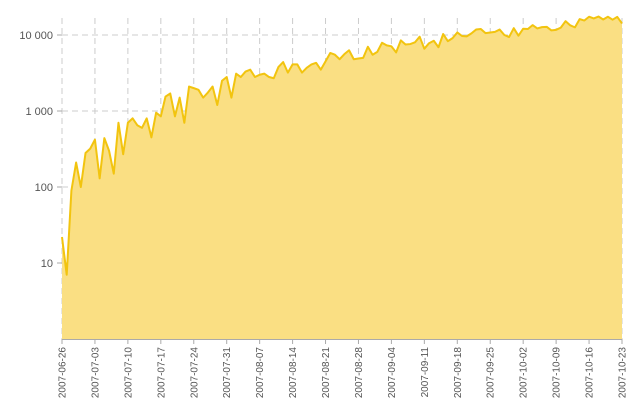 The image size is (642, 419). What do you see at coordinates (491, 373) in the screenshot?
I see `x-tick-label: 2007-09-25` at bounding box center [491, 373].